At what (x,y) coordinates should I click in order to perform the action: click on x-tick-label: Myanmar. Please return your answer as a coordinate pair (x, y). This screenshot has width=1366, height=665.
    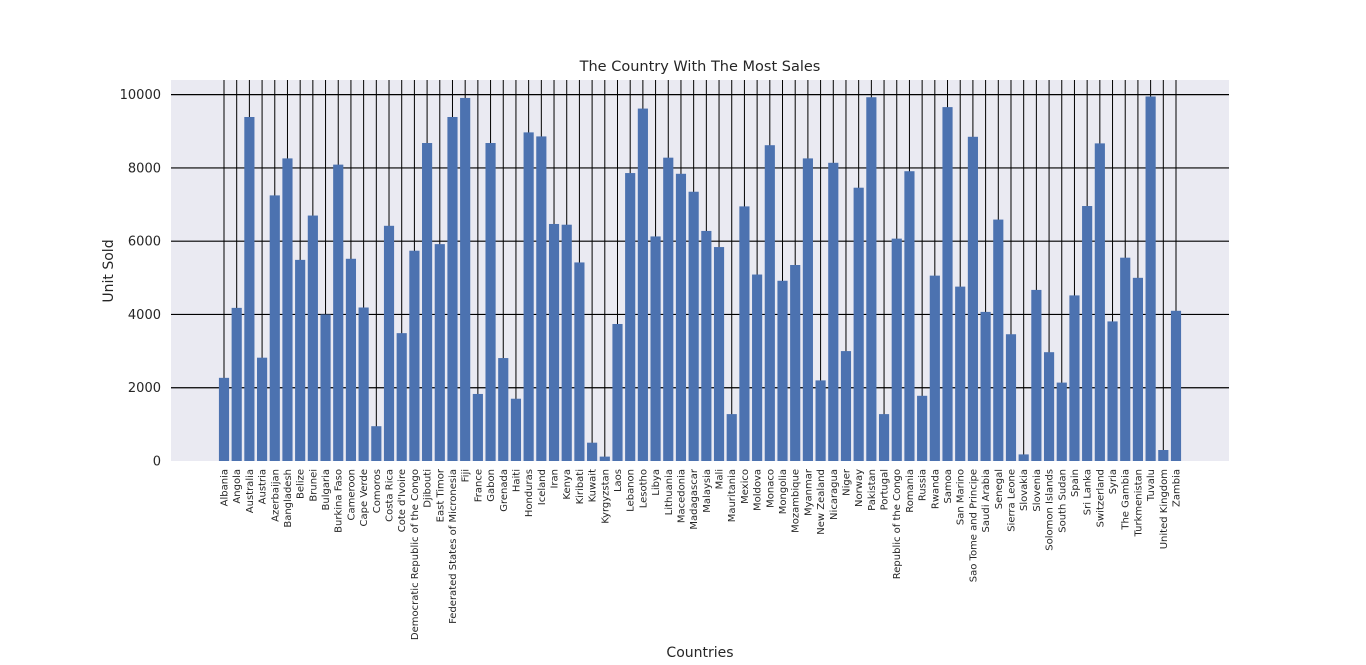
    Looking at the image, I should click on (808, 492).